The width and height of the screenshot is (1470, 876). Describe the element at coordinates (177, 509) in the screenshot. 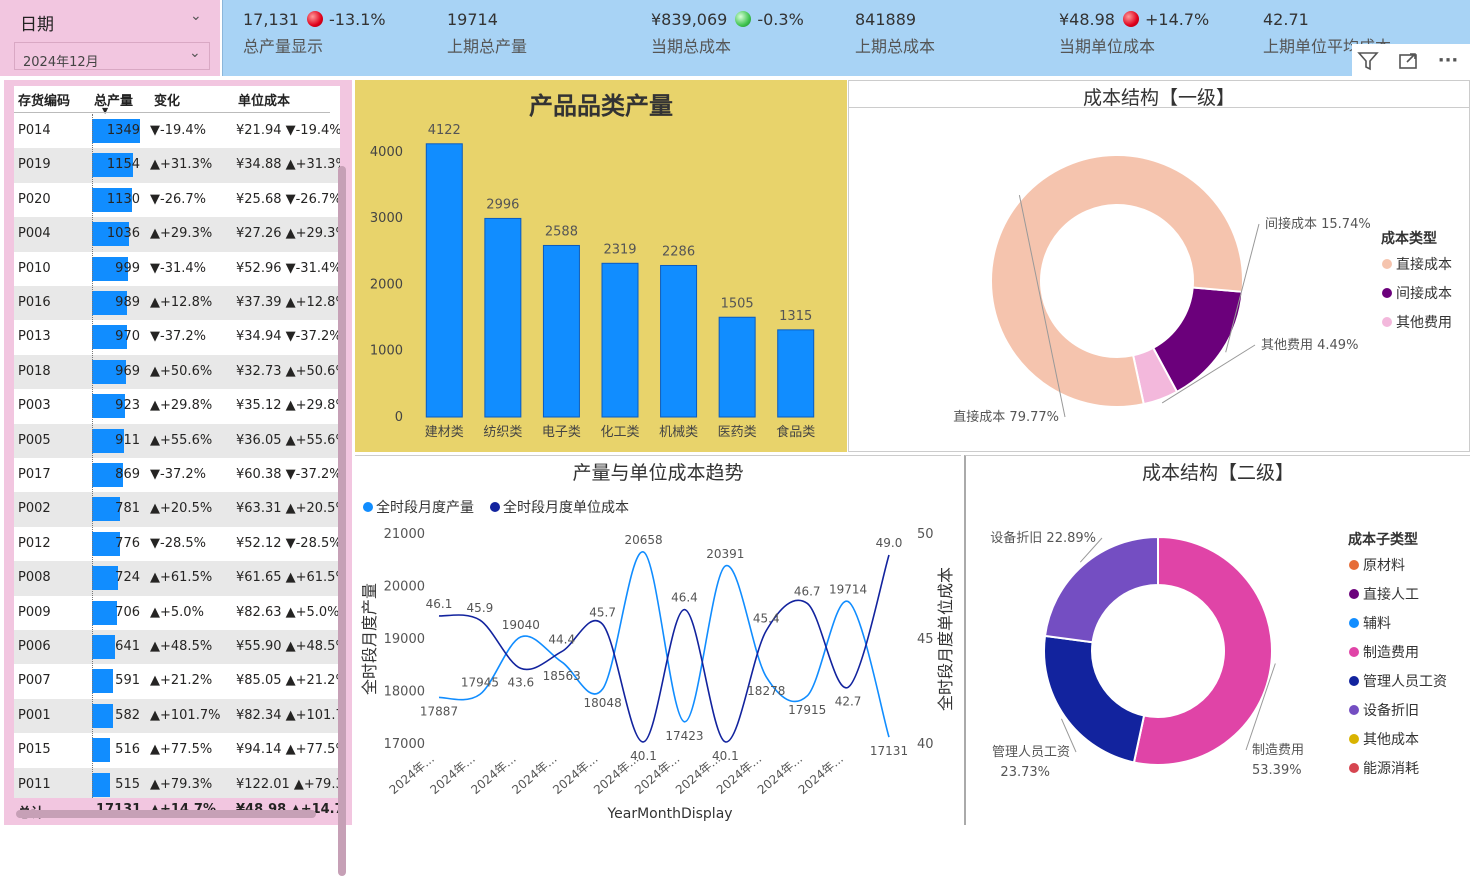

I see `table-row: P002 781 ▲+20.5% ¥63.31 ▲+20.5%` at that location.